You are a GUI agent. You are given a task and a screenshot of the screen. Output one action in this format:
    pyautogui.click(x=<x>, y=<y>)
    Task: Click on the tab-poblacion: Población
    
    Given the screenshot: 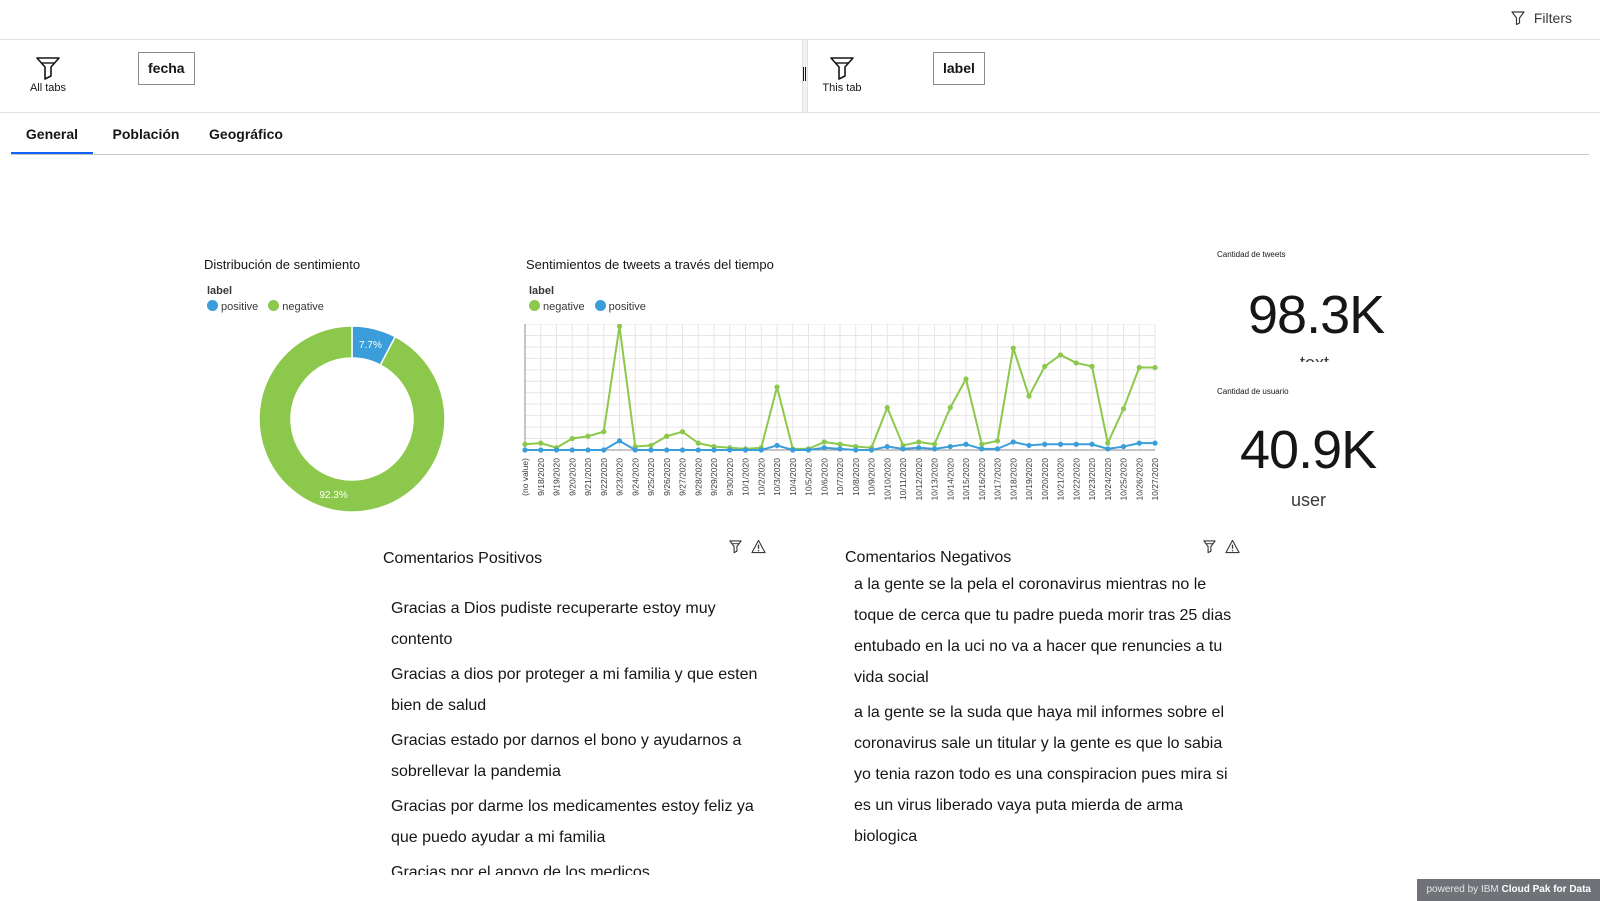 What is the action you would take?
    pyautogui.click(x=146, y=134)
    